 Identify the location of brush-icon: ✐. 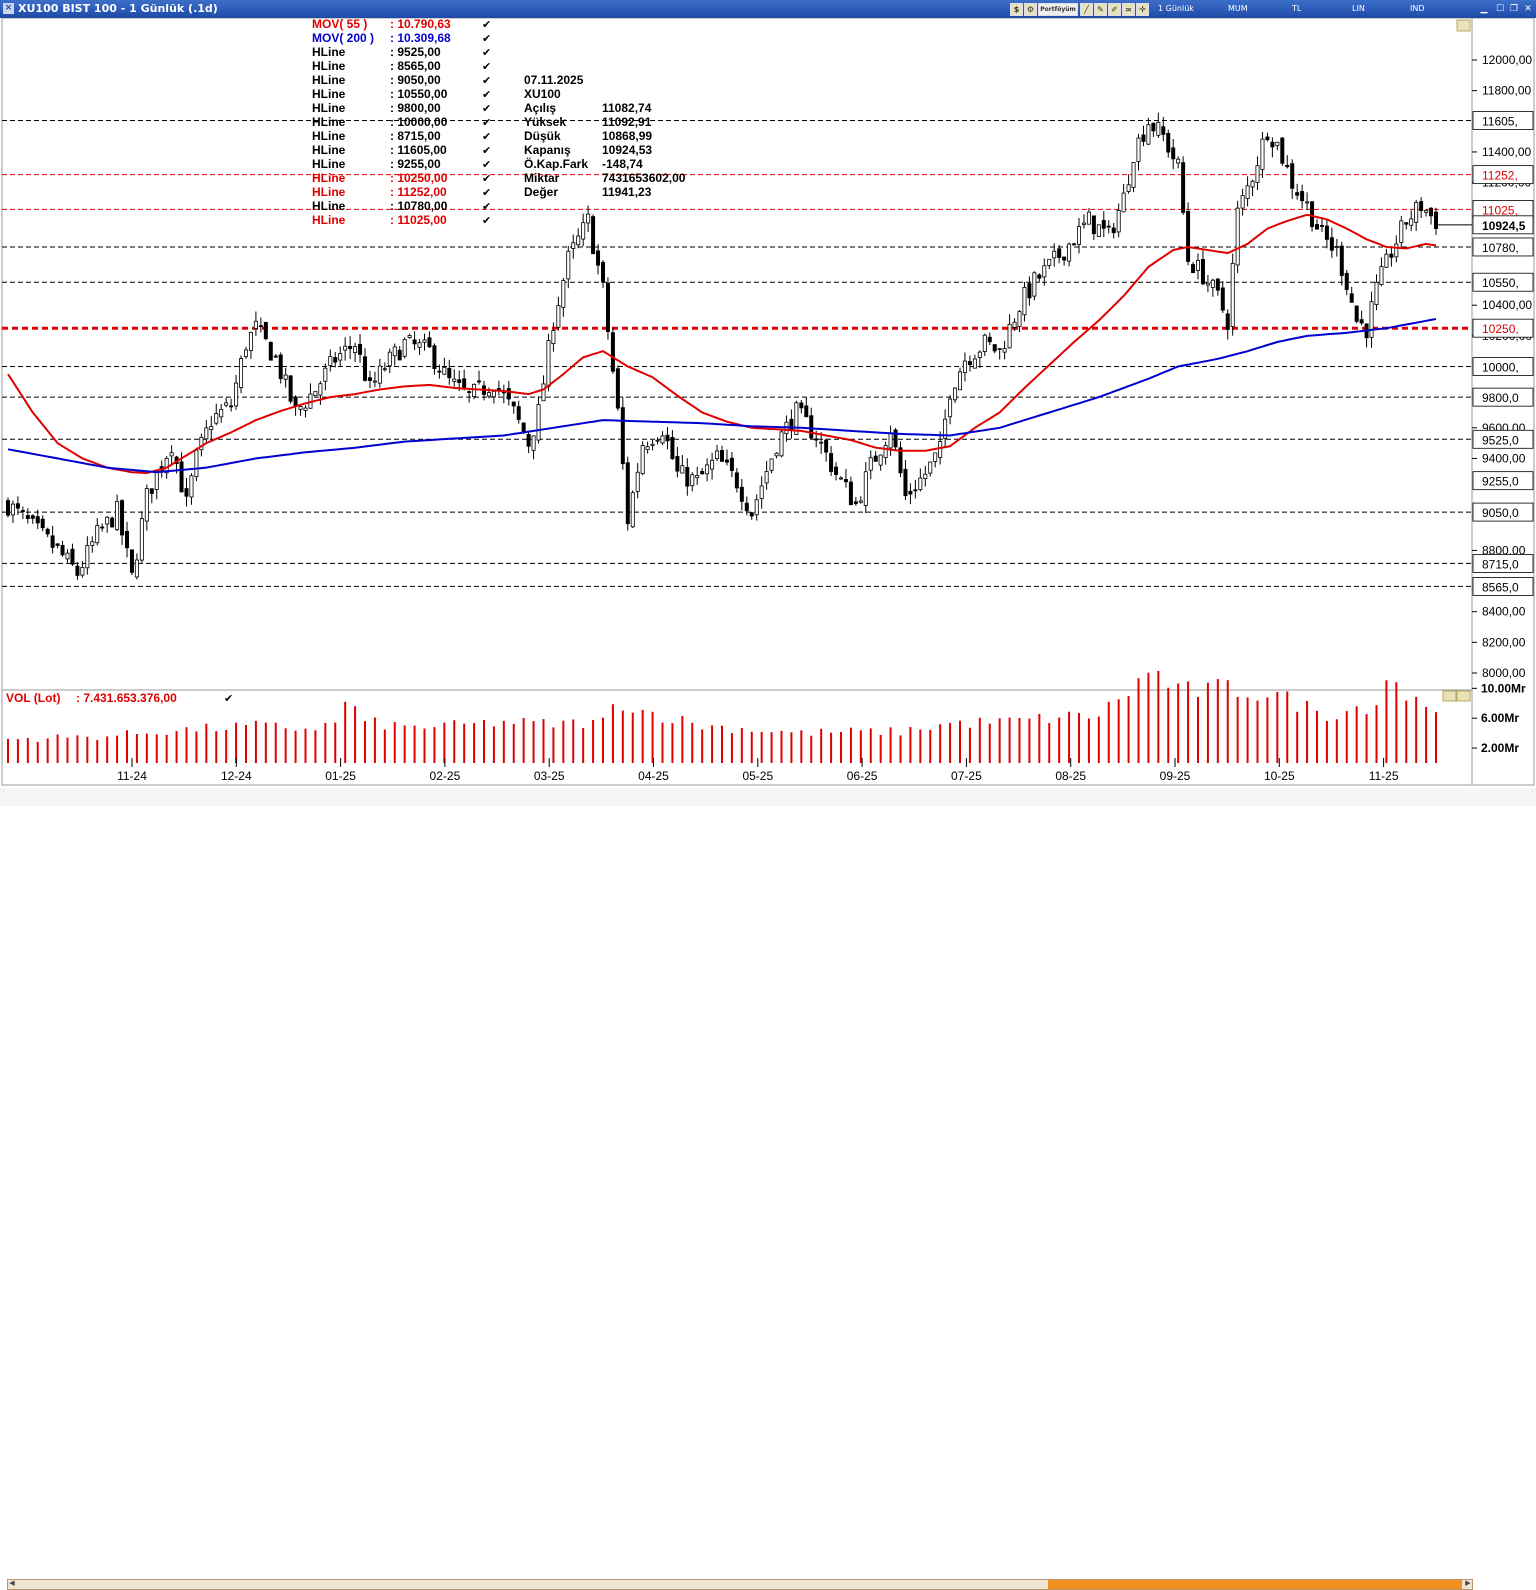
(1114, 9).